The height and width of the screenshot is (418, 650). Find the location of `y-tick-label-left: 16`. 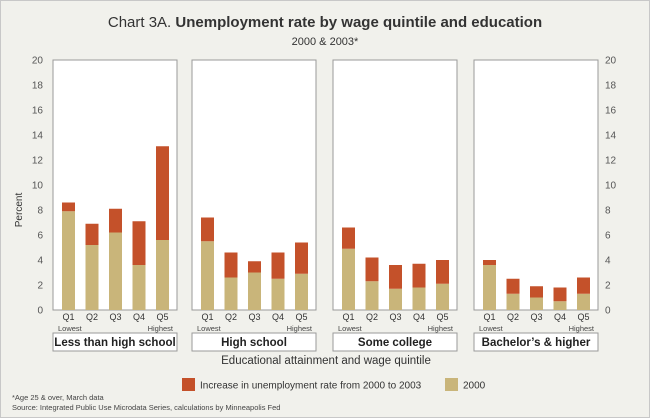

y-tick-label-left: 16 is located at coordinates (38, 111).